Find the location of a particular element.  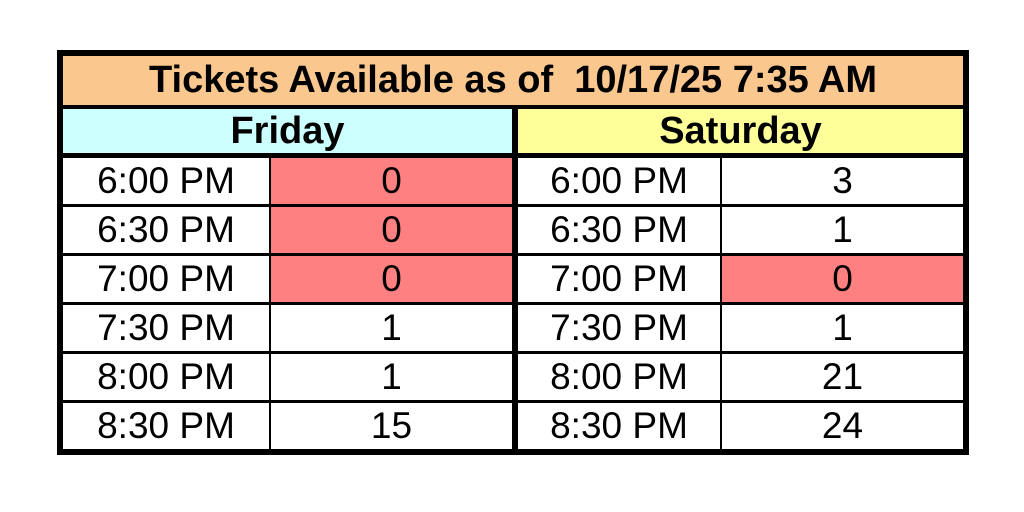

saturday-time-cell: 6:00 PM is located at coordinates (617, 180).